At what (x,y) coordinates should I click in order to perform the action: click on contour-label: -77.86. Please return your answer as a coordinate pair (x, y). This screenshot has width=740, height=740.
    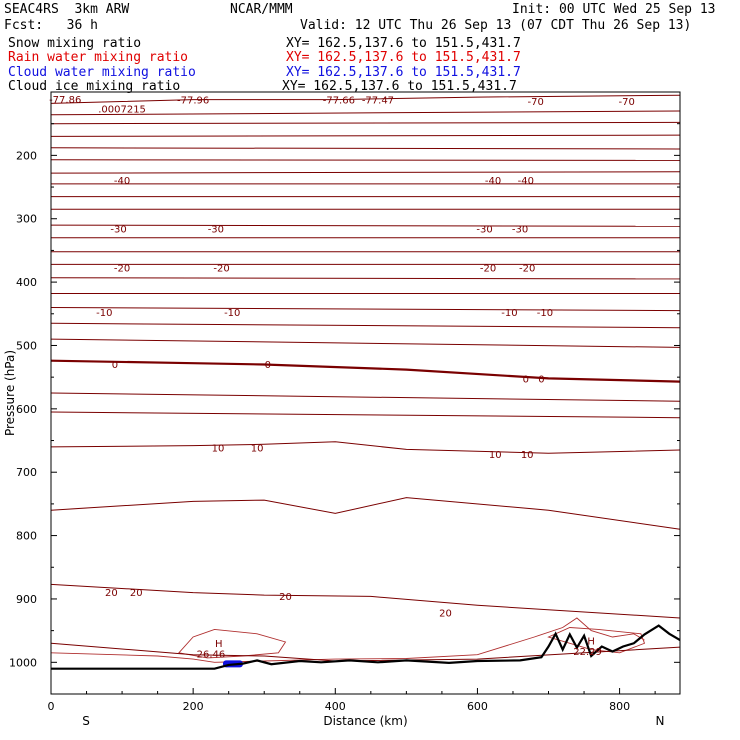
    Looking at the image, I should click on (65, 100).